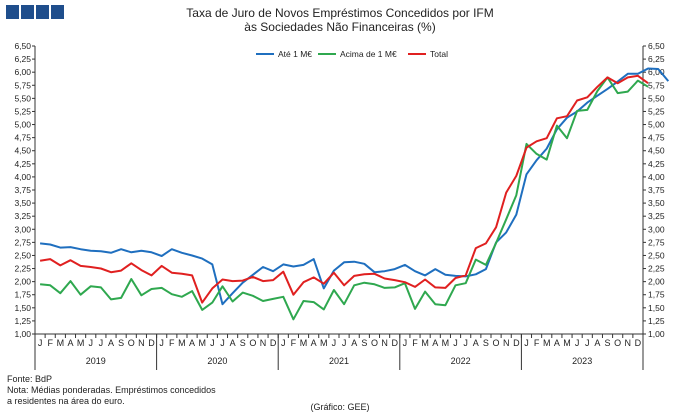 This screenshot has height=416, width=680. What do you see at coordinates (22, 151) in the screenshot?
I see `y-tick-label-left: 4,50` at bounding box center [22, 151].